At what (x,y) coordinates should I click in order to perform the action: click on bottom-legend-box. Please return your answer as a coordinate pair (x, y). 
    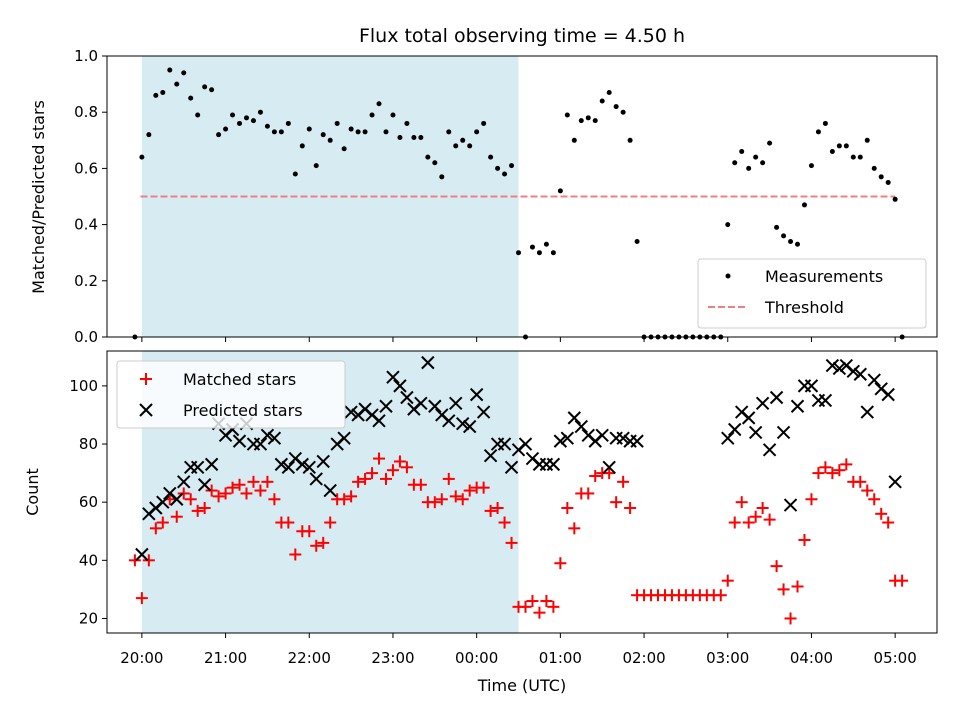
    Looking at the image, I should click on (231, 394).